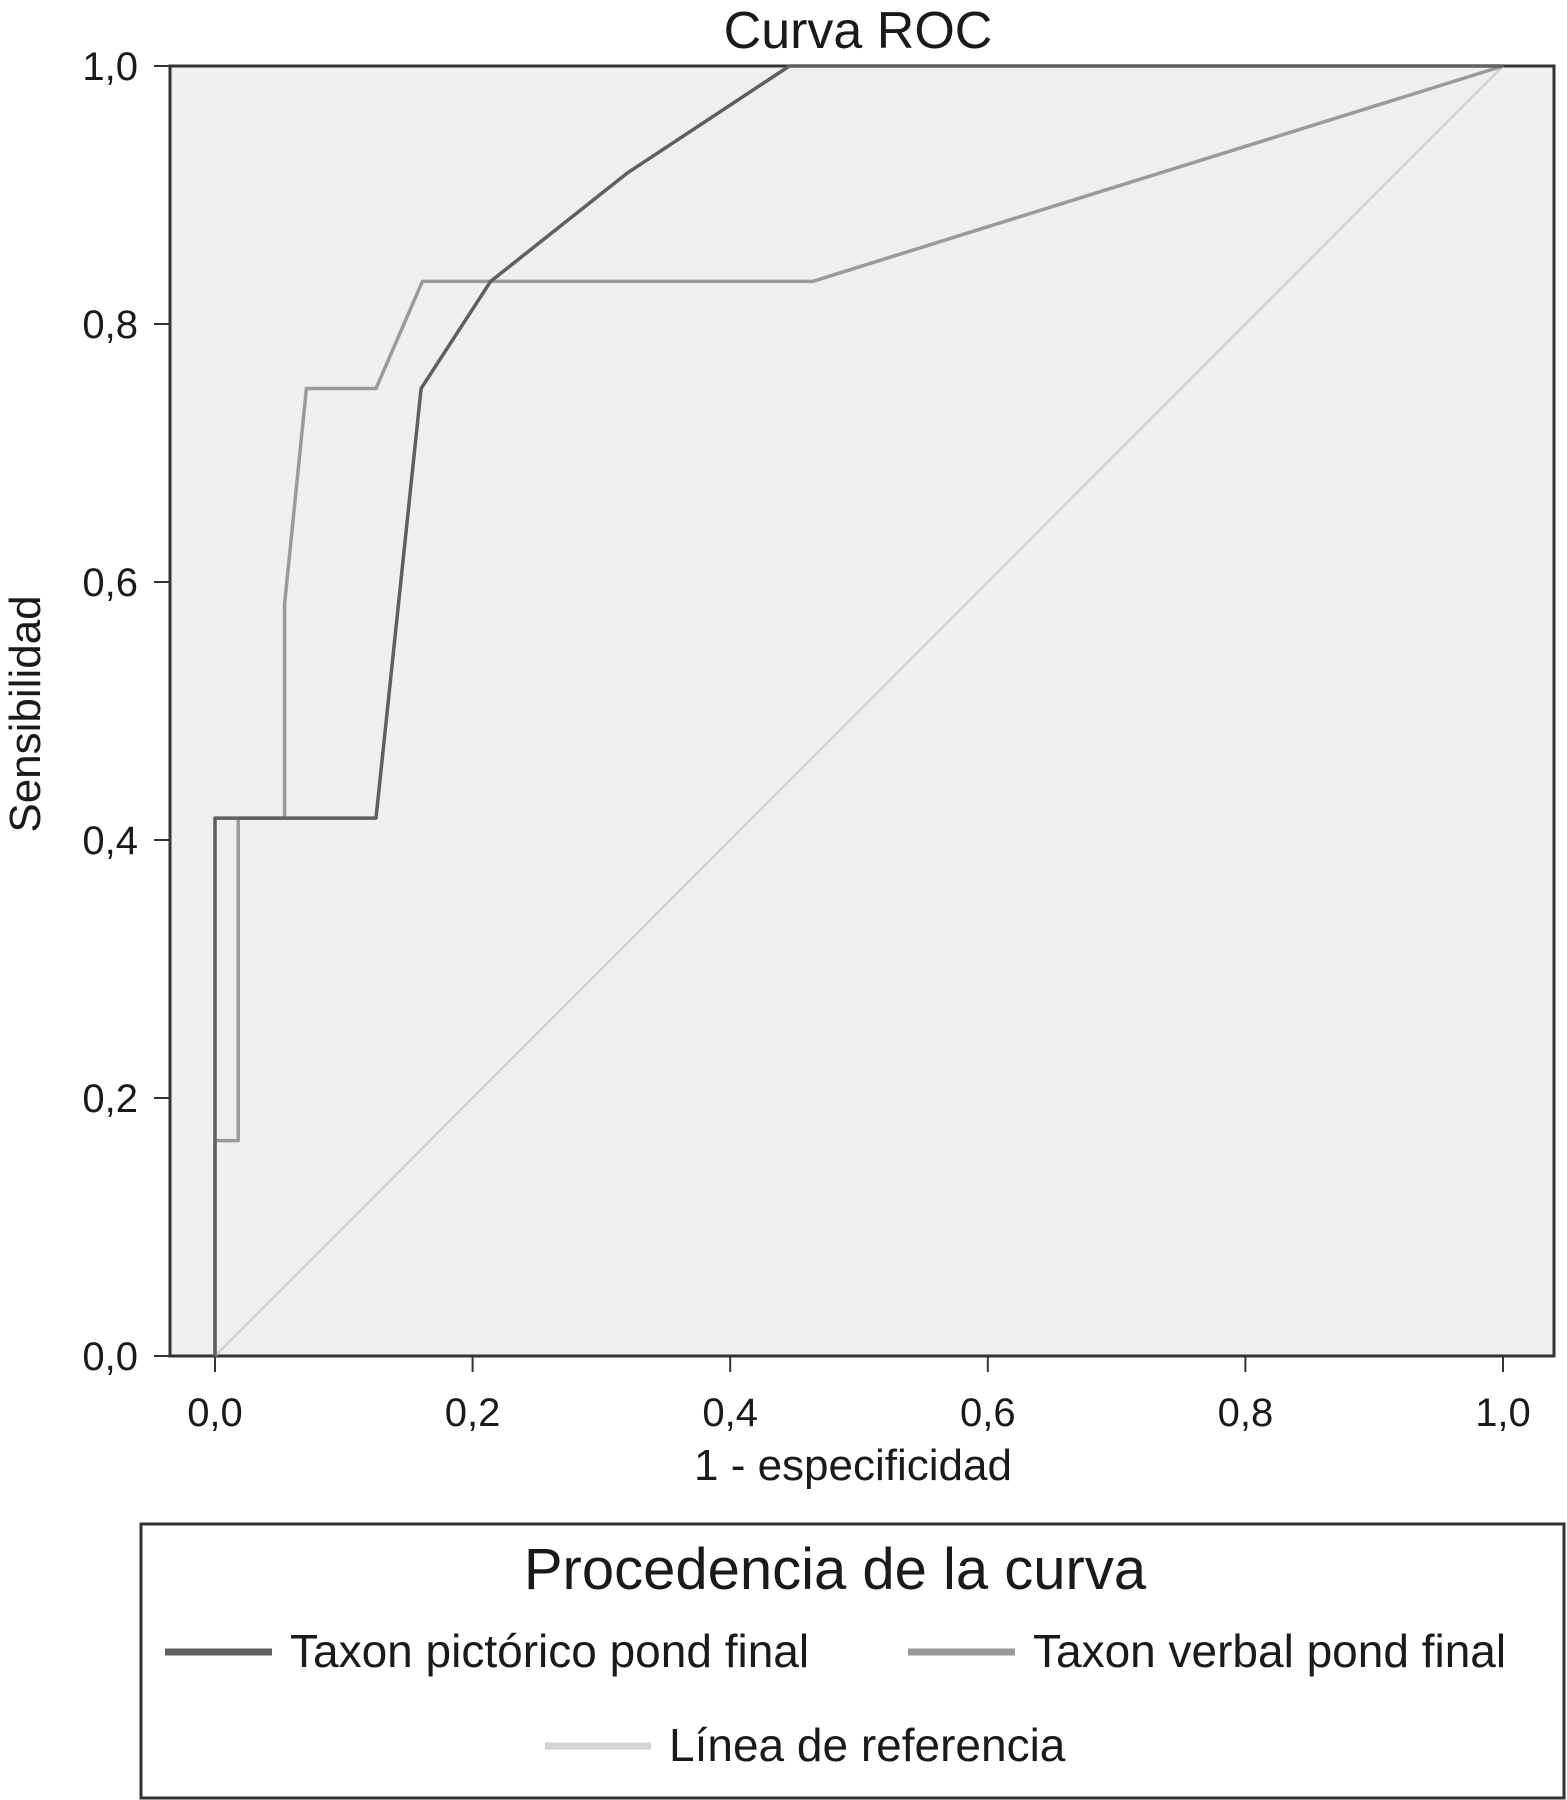 This screenshot has width=1567, height=1800. What do you see at coordinates (110, 1357) in the screenshot?
I see `y-tick-label: 0,0` at bounding box center [110, 1357].